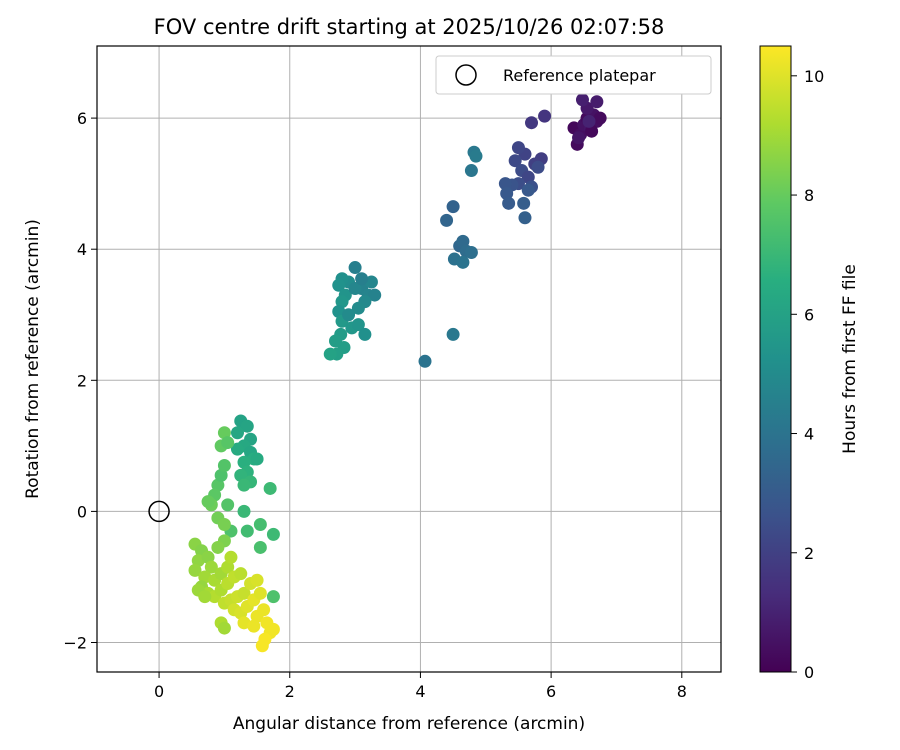 The width and height of the screenshot is (900, 750). Describe the element at coordinates (809, 434) in the screenshot. I see `colorbar-tick-label: 4` at that location.